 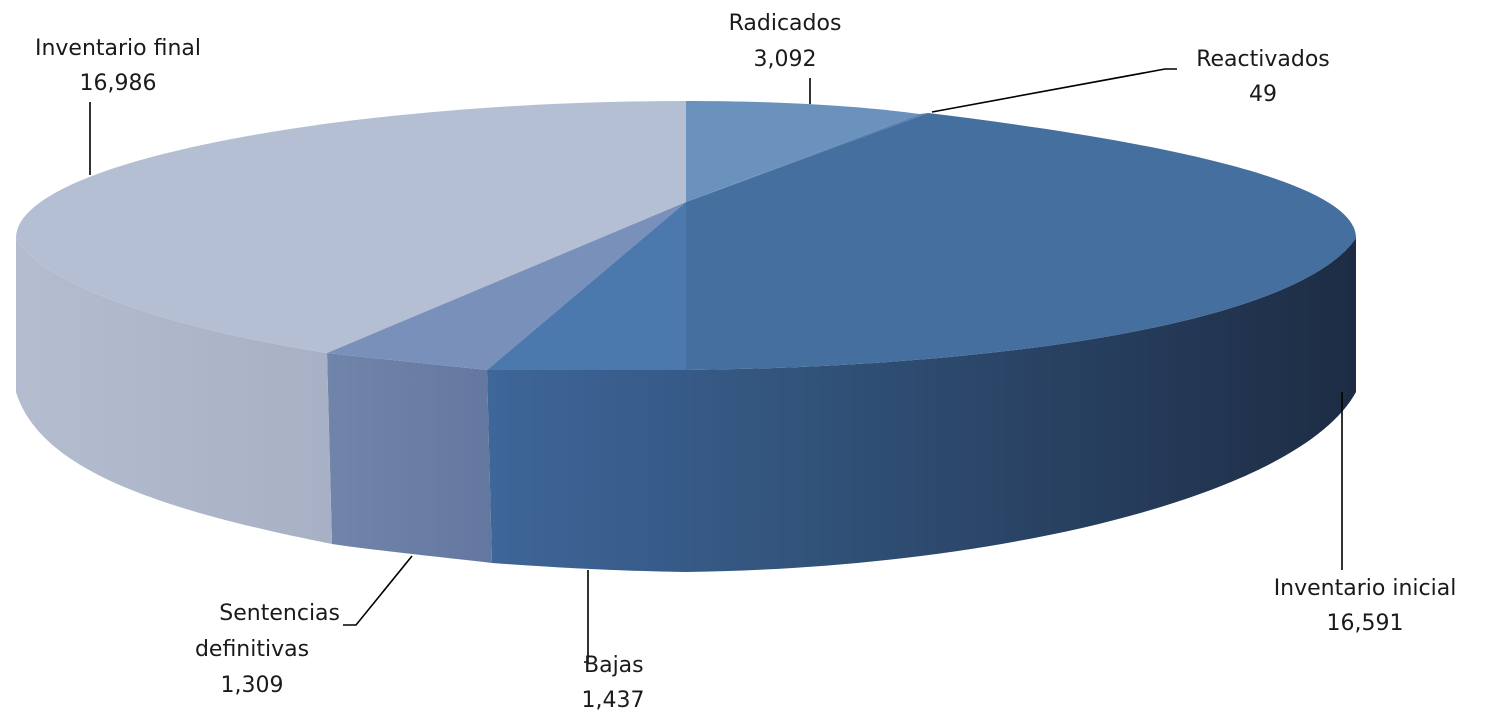 What do you see at coordinates (586, 616) in the screenshot?
I see `leader-bajas` at bounding box center [586, 616].